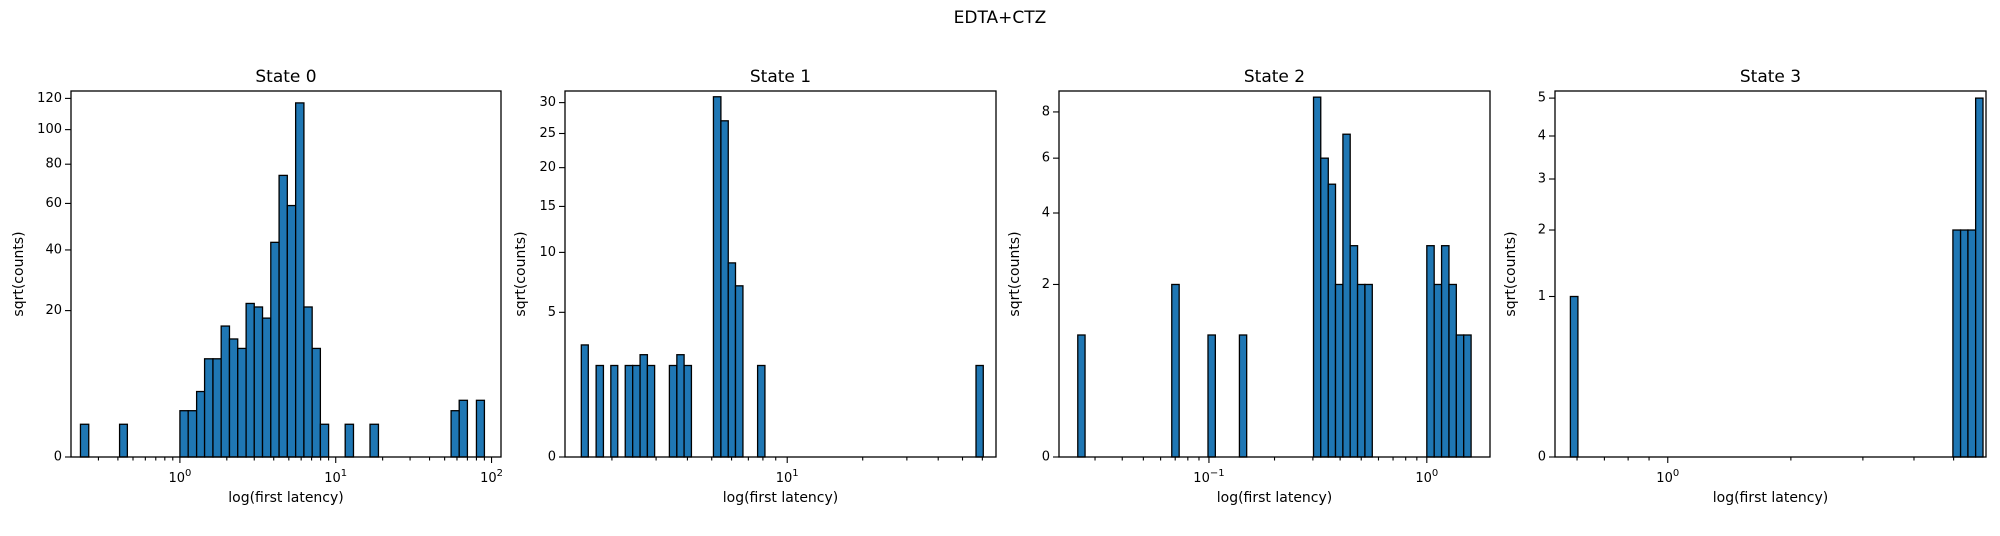  What do you see at coordinates (53, 249) in the screenshot?
I see `y-tick-label: 40` at bounding box center [53, 249].